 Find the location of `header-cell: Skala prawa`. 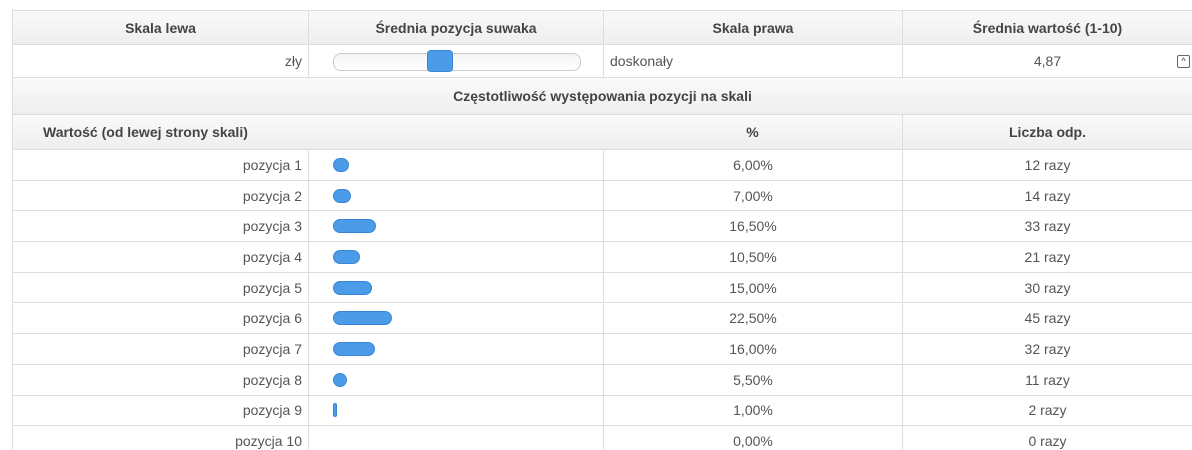

header-cell: Skala prawa is located at coordinates (752, 27).